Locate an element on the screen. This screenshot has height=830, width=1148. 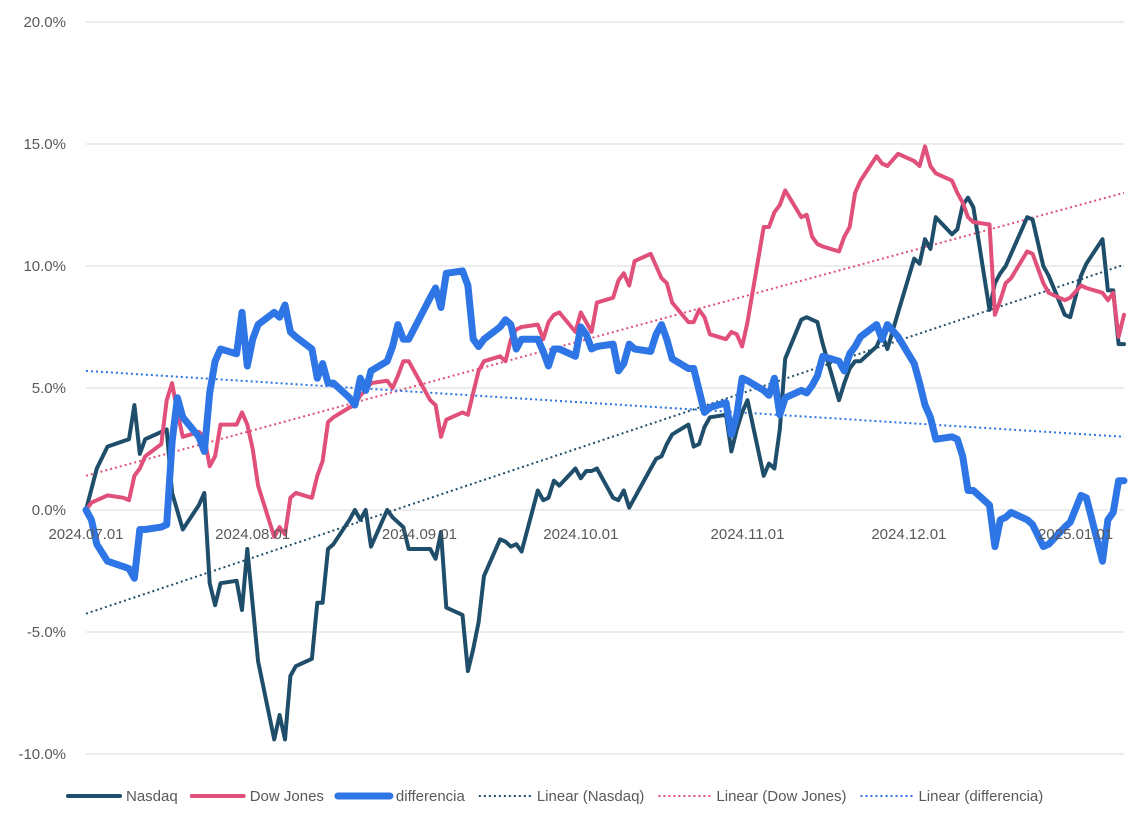
y-tick-label: 20.0% is located at coordinates (44, 22).